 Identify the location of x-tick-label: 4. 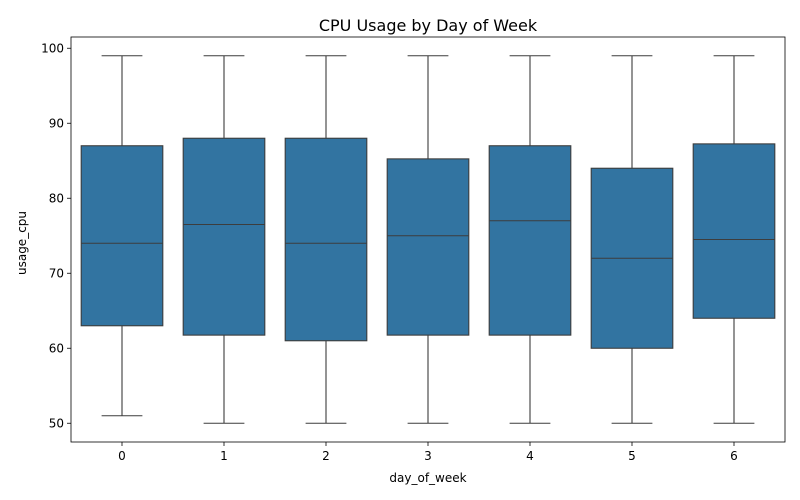
(530, 456).